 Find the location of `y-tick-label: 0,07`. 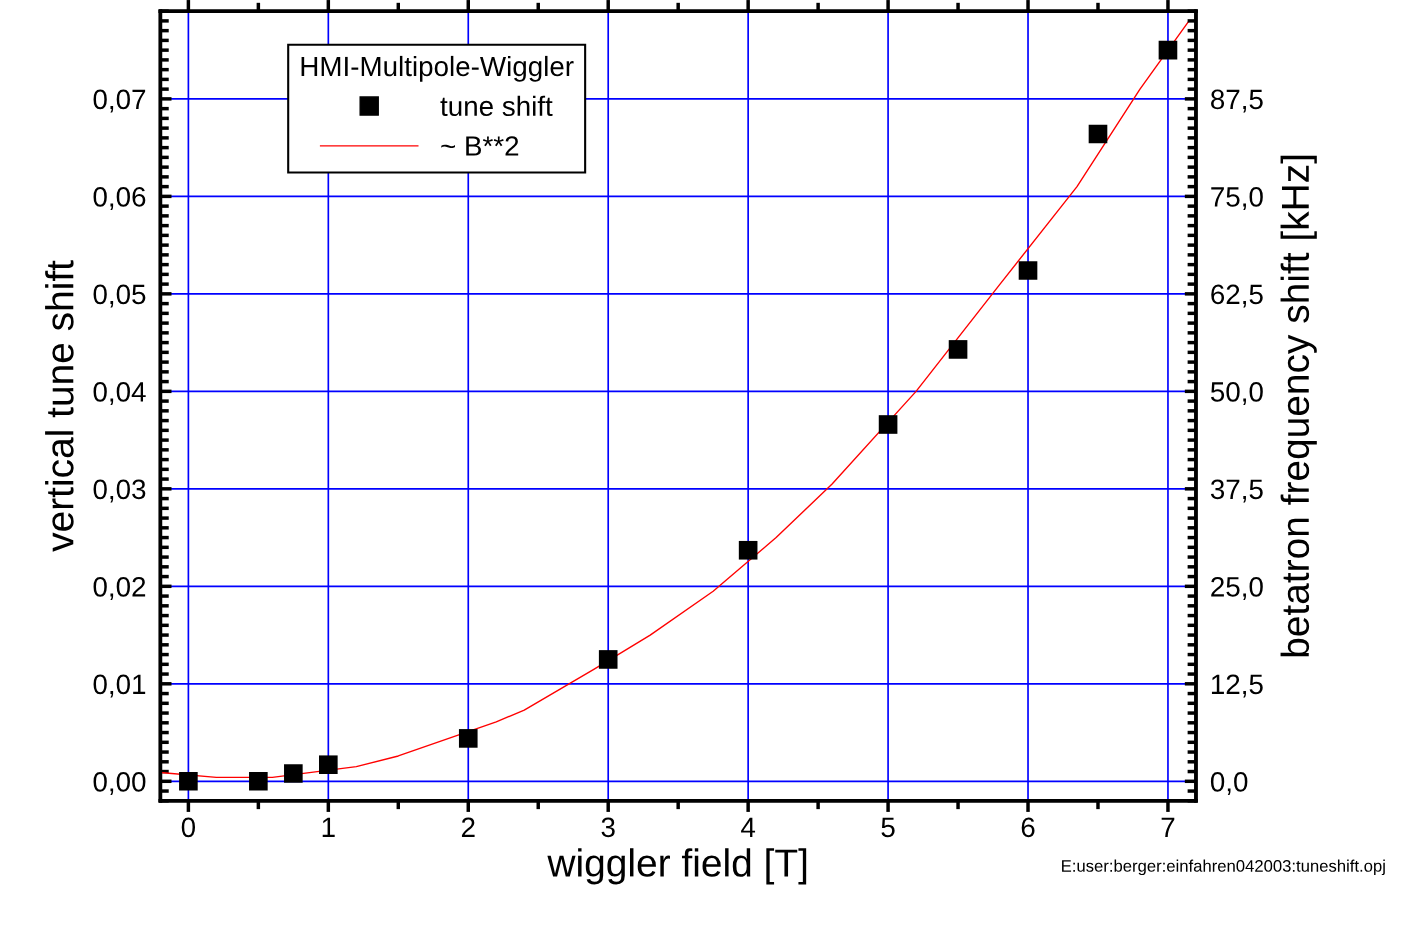

y-tick-label: 0,07 is located at coordinates (119, 101).